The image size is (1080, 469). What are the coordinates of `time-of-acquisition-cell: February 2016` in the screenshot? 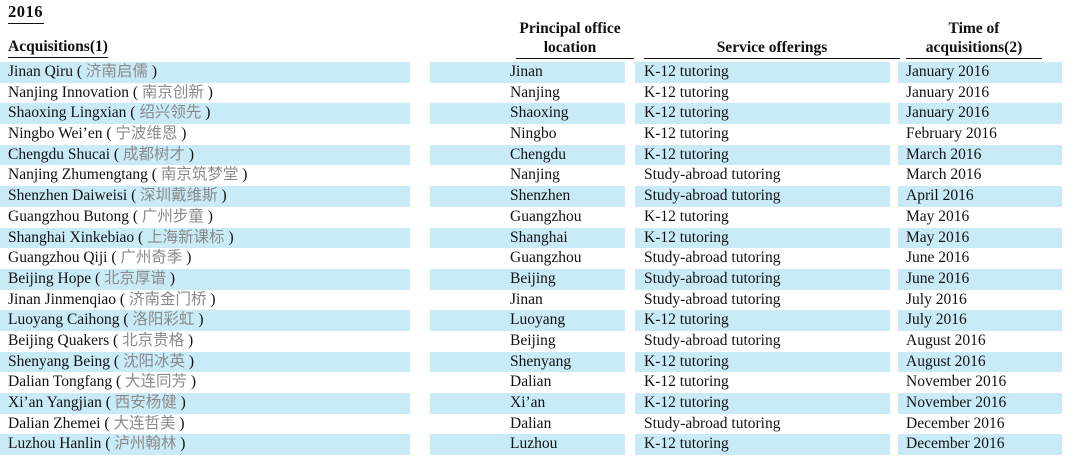 It's located at (951, 134).